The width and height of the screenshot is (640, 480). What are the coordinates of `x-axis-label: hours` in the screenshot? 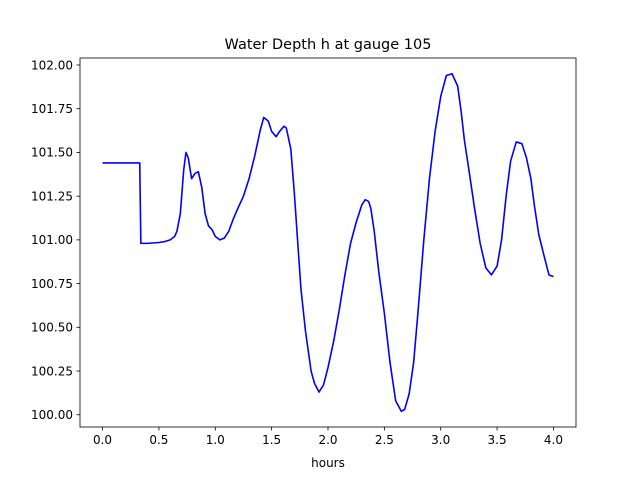 It's located at (328, 463).